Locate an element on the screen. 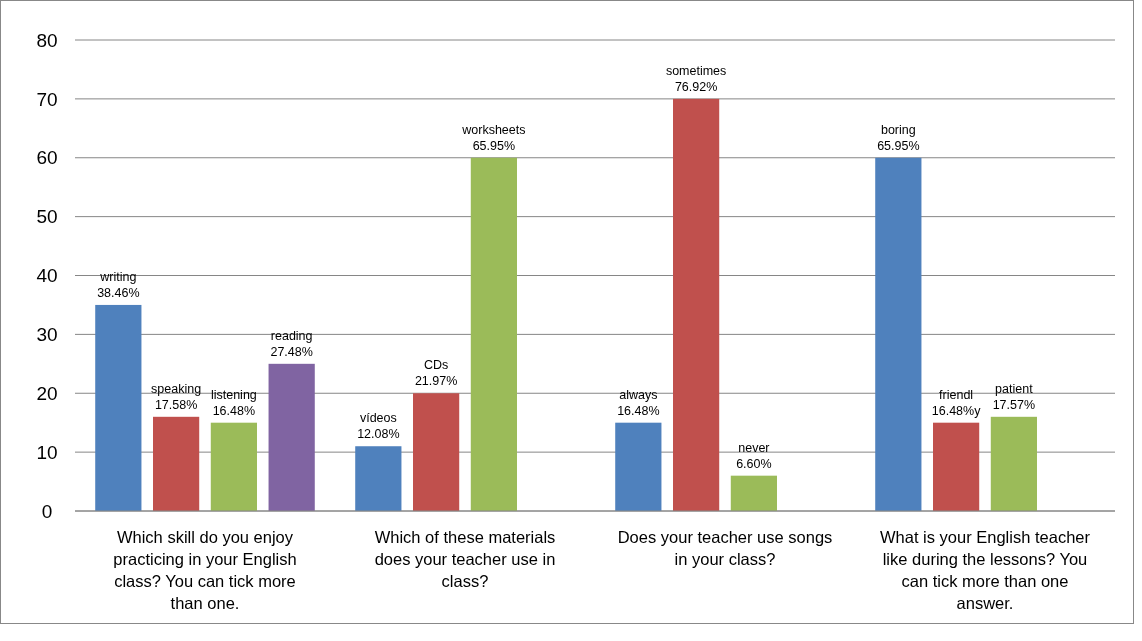 Image resolution: width=1142 pixels, height=641 pixels. data-label: friendl 16.48%y is located at coordinates (956, 402).